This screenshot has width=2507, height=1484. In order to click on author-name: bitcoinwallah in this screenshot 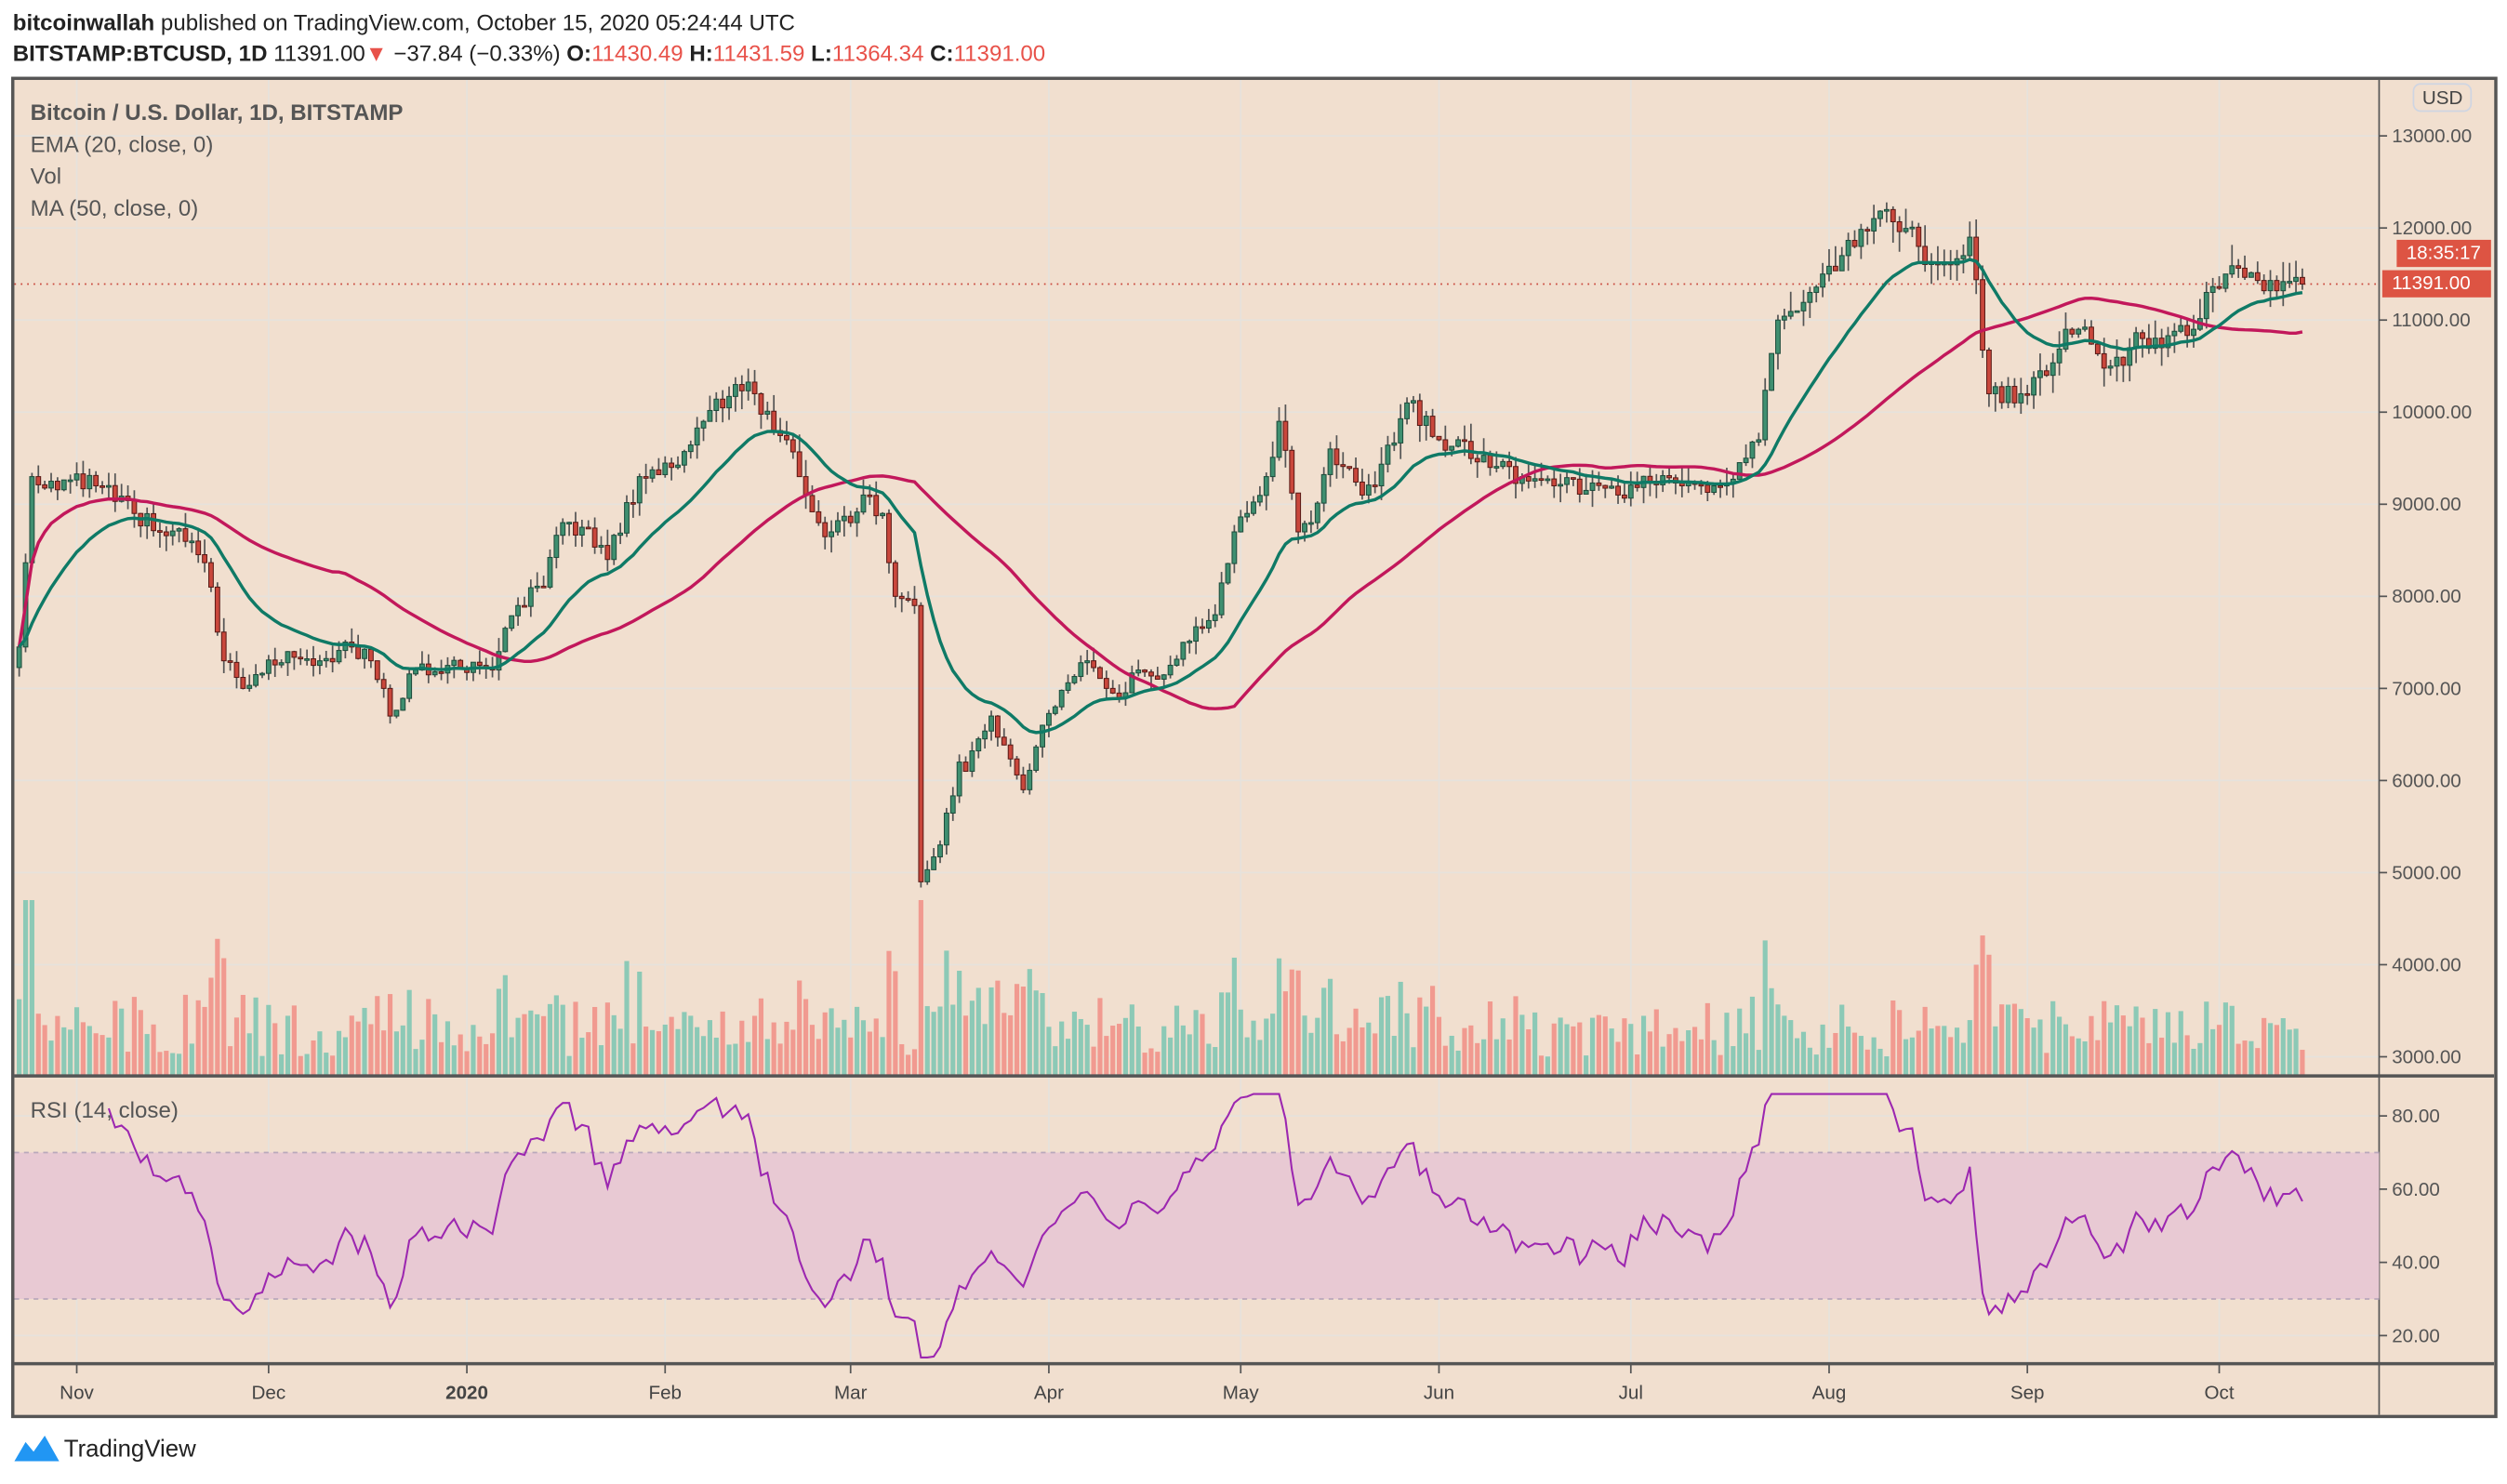, I will do `click(83, 22)`.